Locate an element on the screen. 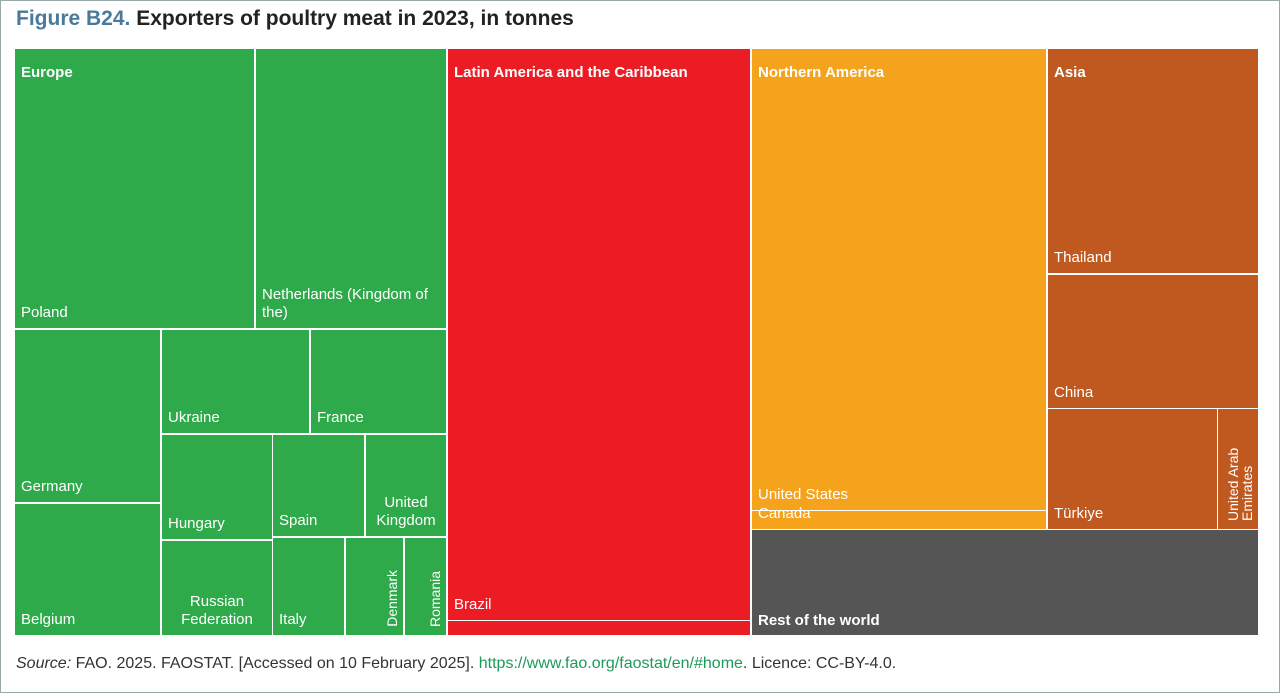  tile-label: Belgium is located at coordinates (48, 619).